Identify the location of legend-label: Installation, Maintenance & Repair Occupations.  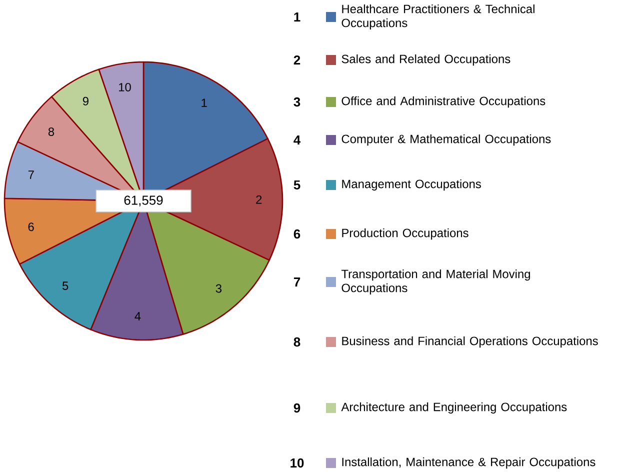
(469, 463).